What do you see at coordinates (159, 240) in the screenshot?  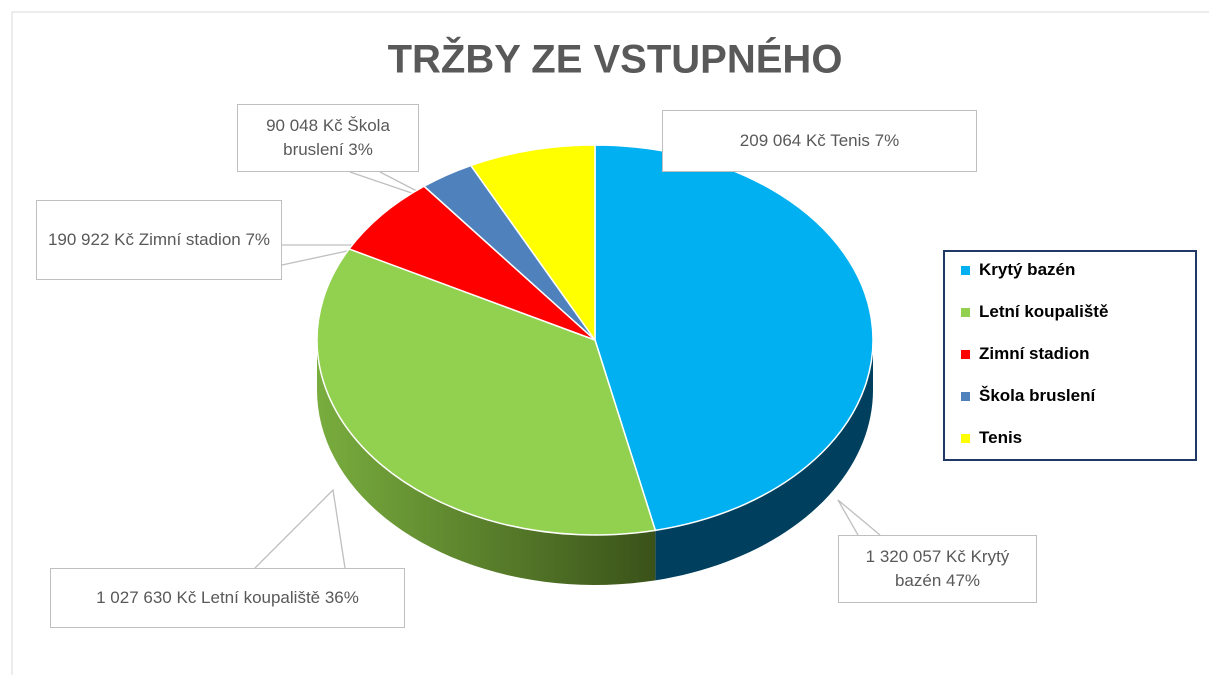 I see `data-label: 190 922 Kč Zimní stadion 7%` at bounding box center [159, 240].